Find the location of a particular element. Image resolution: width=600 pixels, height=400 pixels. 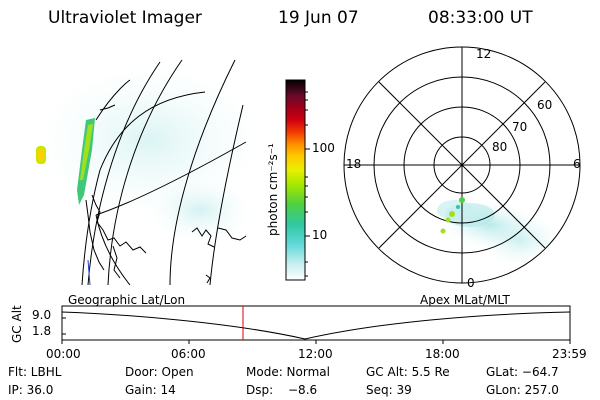

altitude-ytick-1.8: 1.8 is located at coordinates (42, 331).